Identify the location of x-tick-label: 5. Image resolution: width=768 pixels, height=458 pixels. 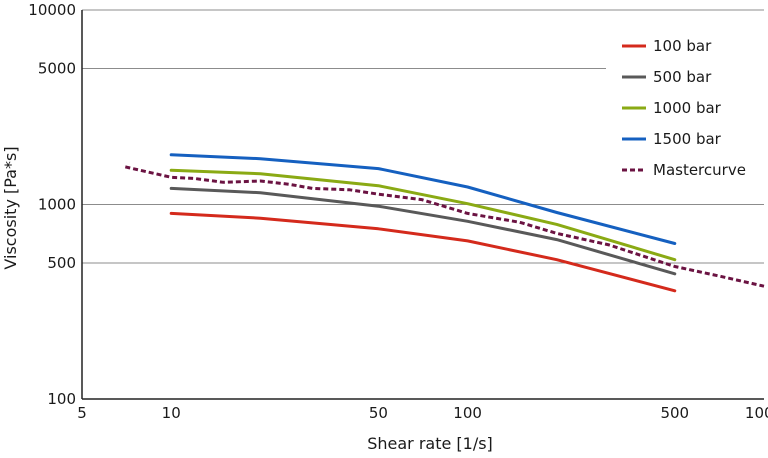
(82, 413).